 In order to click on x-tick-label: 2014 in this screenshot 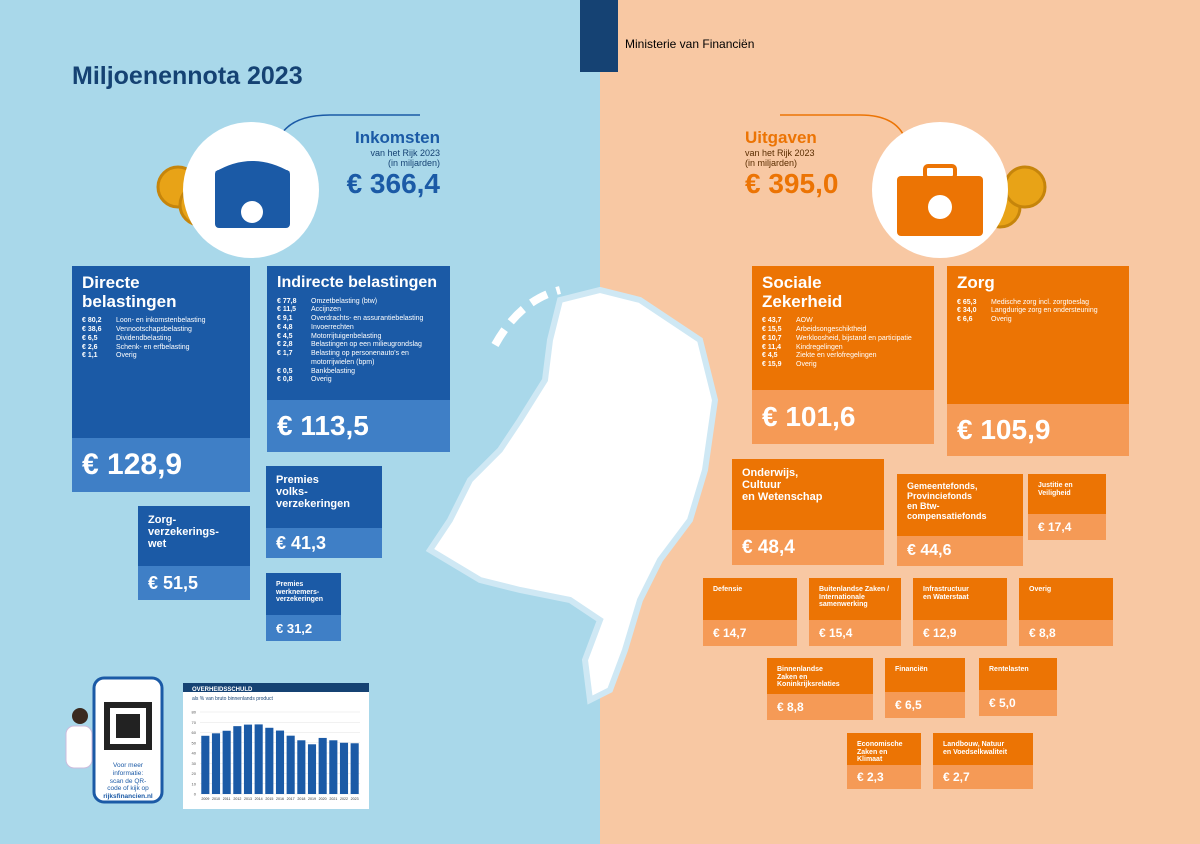, I will do `click(259, 799)`.